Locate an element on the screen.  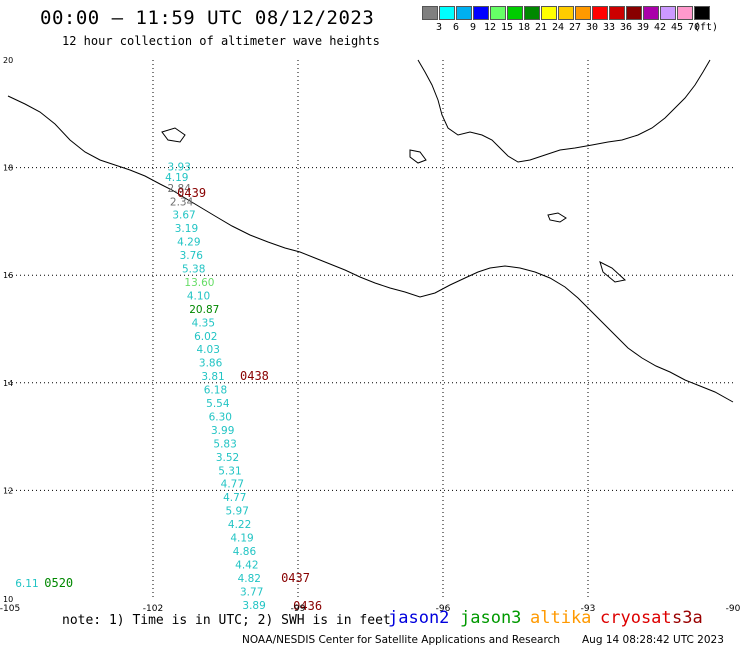
legend-label: 24 is located at coordinates (558, 27).